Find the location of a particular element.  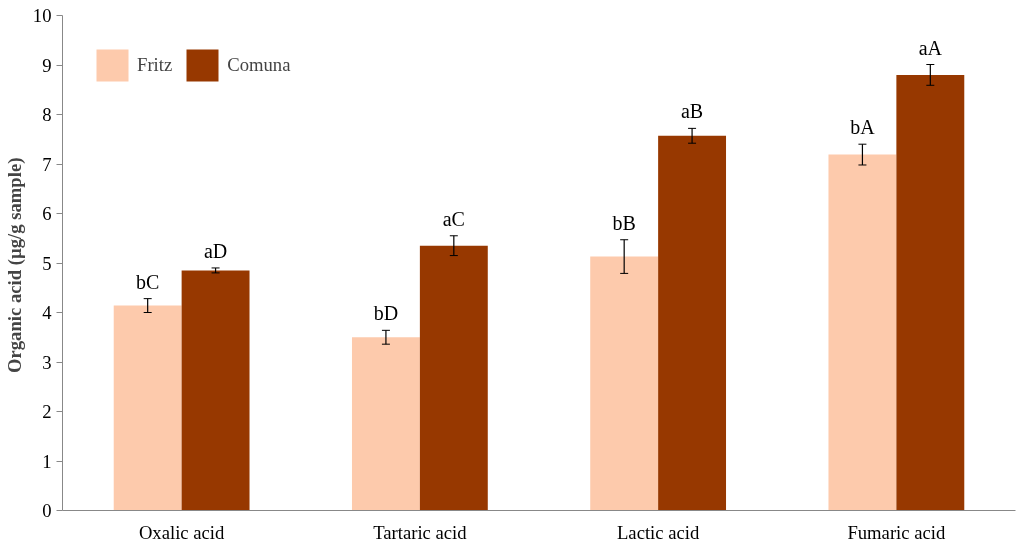

y-tick-label: 7 is located at coordinates (47, 164).